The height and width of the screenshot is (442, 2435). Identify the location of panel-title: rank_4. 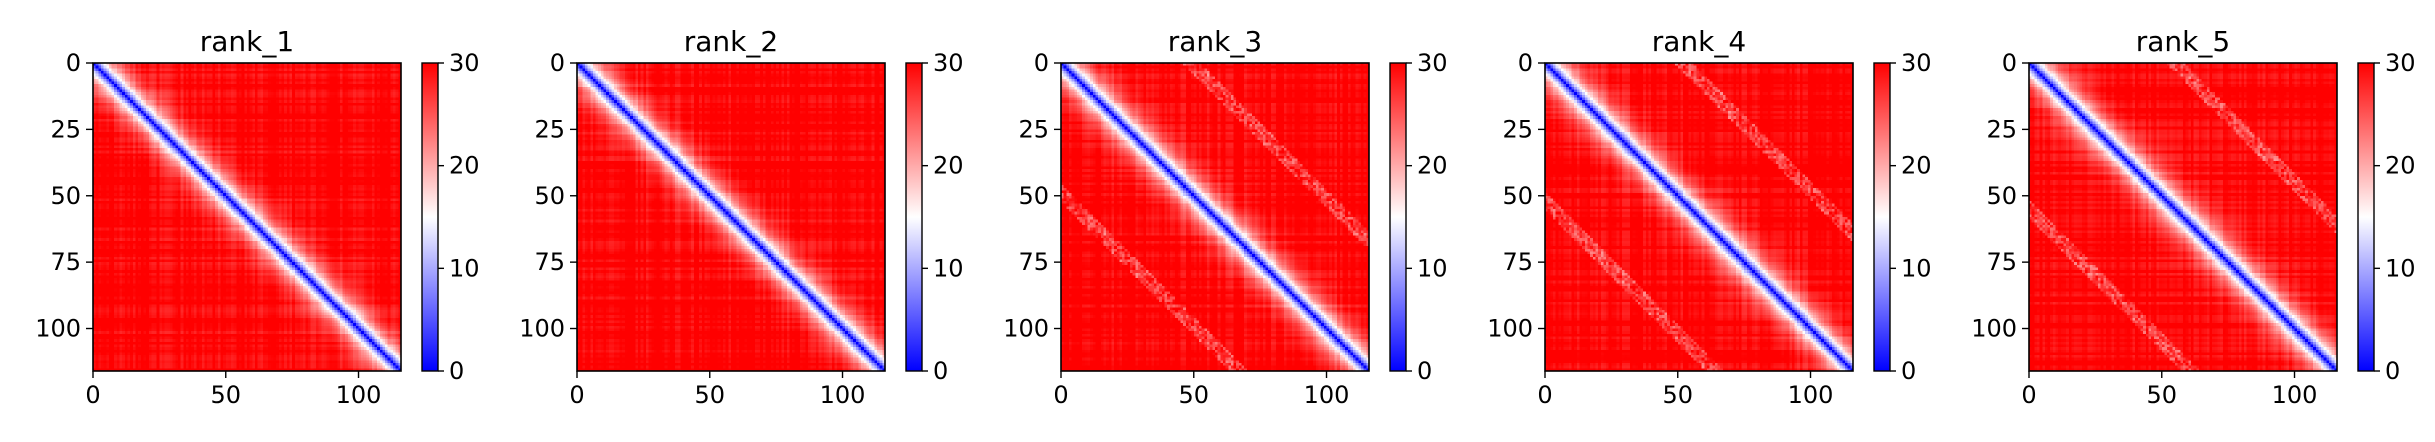
(1699, 41).